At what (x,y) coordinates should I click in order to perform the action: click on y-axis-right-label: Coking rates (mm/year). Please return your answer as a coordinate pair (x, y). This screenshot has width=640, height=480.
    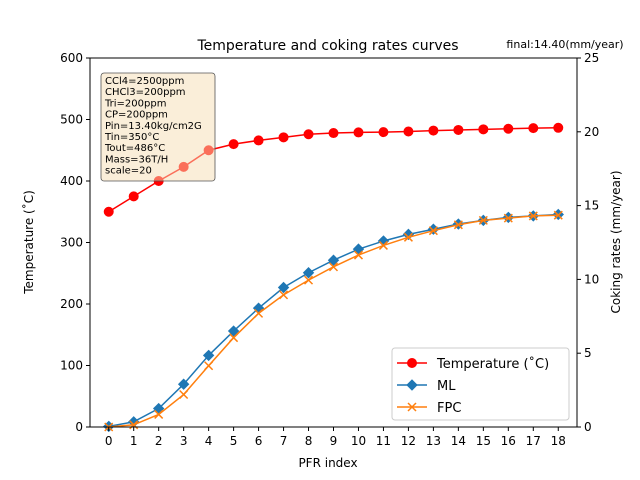
    Looking at the image, I should click on (616, 241).